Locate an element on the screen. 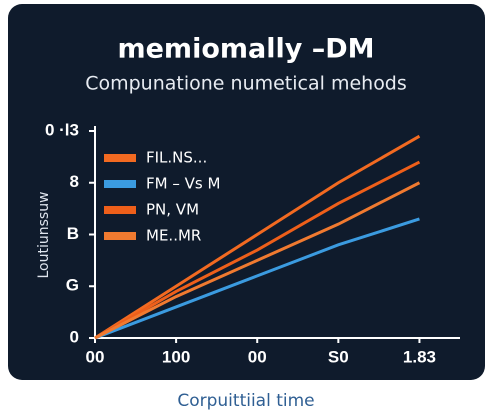  y-tick-label: 0 is located at coordinates (74, 336).